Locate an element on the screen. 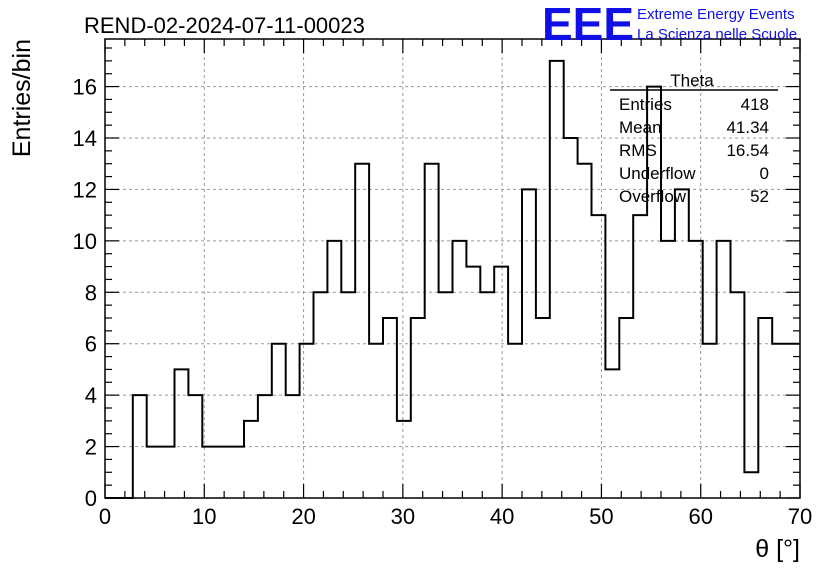 This screenshot has height=572, width=836. y-tick-label: 14 is located at coordinates (85, 138).